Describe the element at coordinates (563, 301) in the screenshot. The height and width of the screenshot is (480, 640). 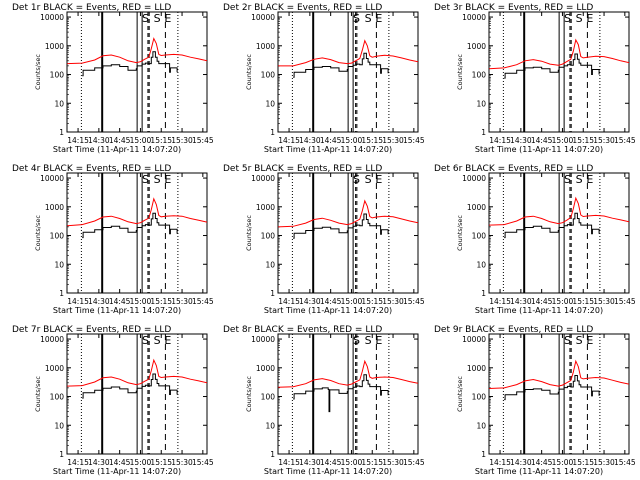
I see `x-tick-label: 15:00` at that location.